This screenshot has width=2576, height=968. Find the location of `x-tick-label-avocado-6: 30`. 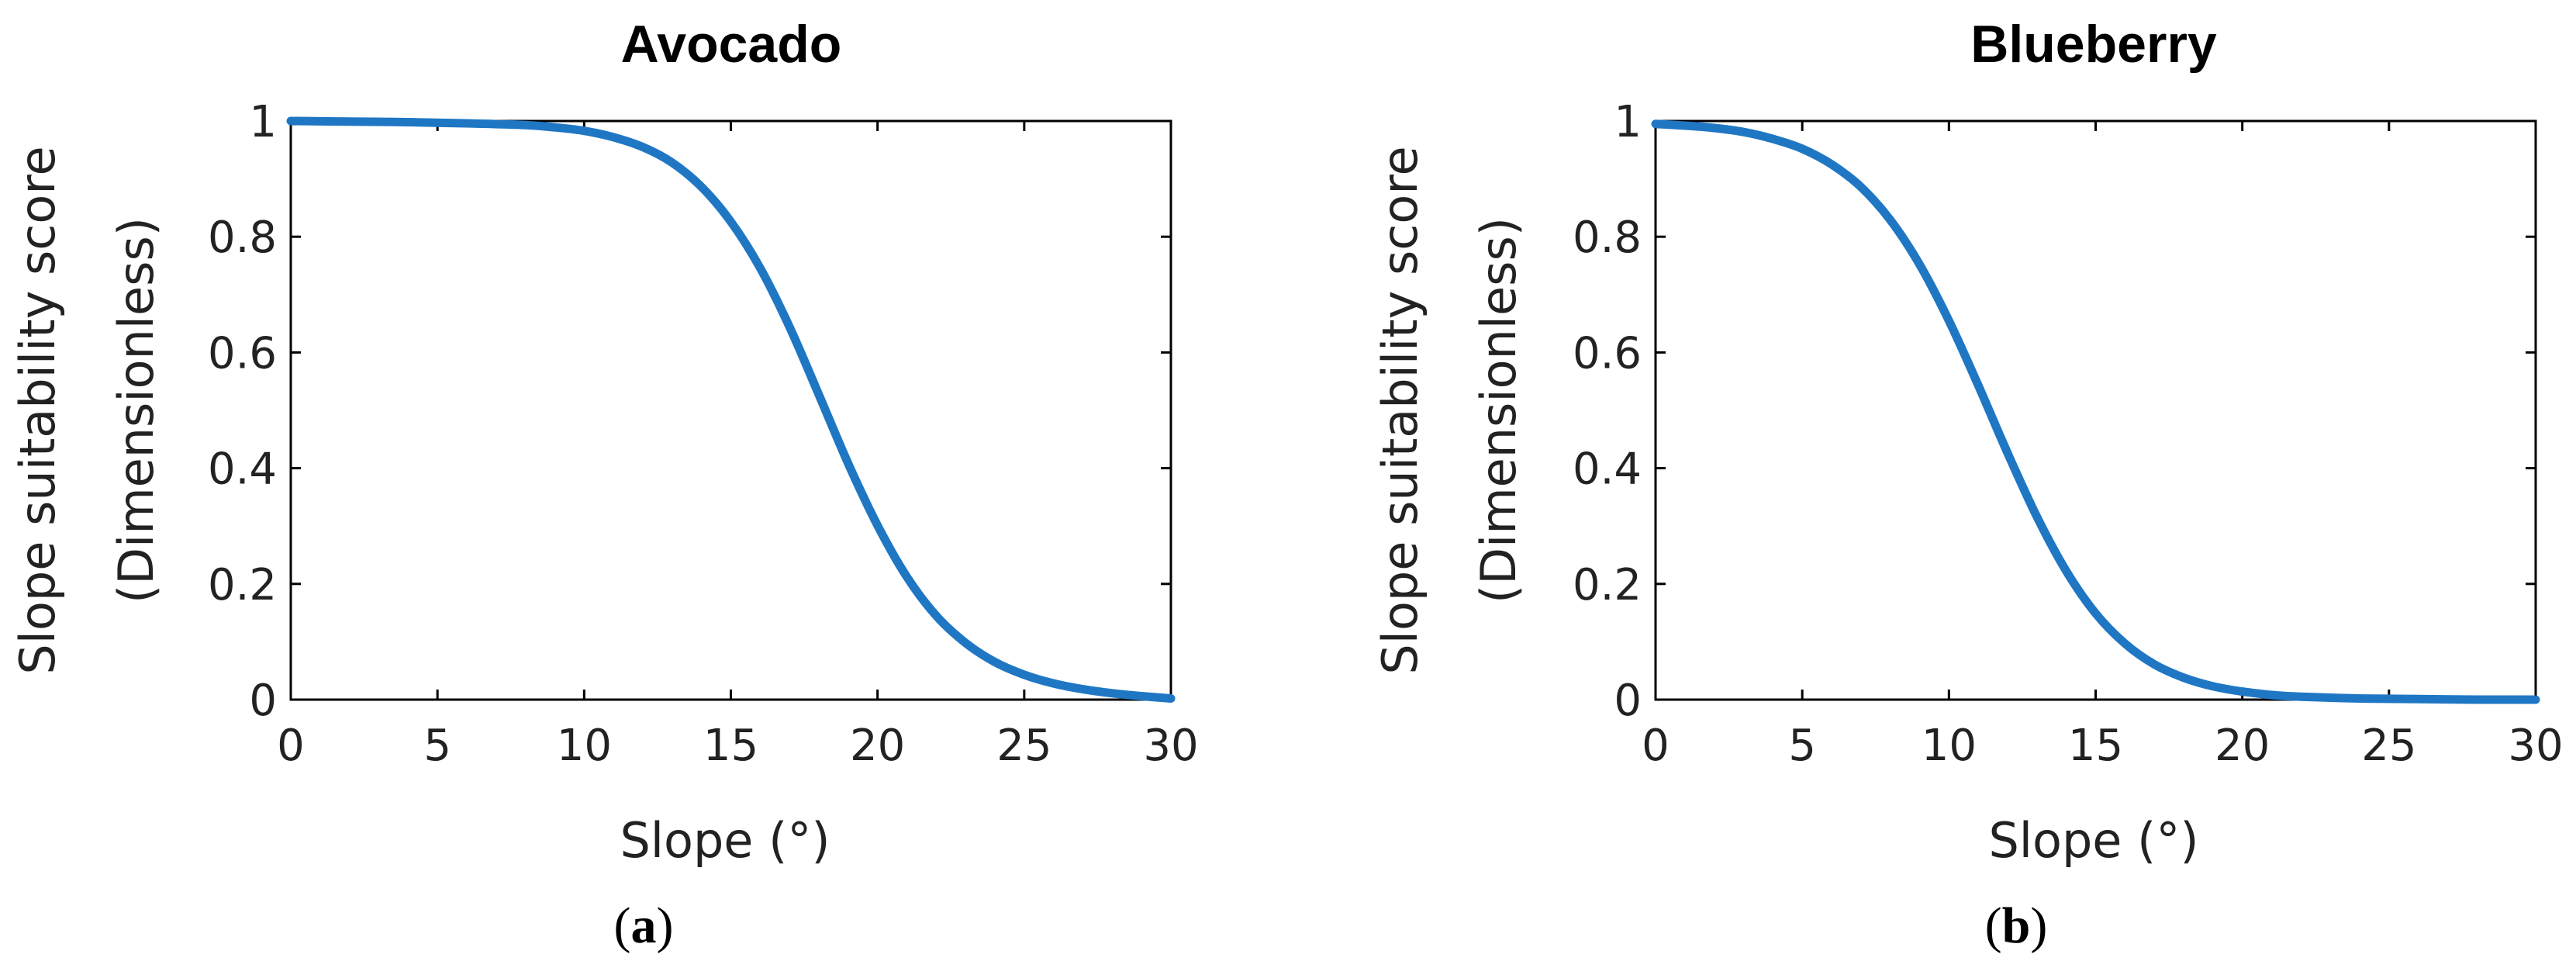

x-tick-label-avocado-6: 30 is located at coordinates (1170, 746).